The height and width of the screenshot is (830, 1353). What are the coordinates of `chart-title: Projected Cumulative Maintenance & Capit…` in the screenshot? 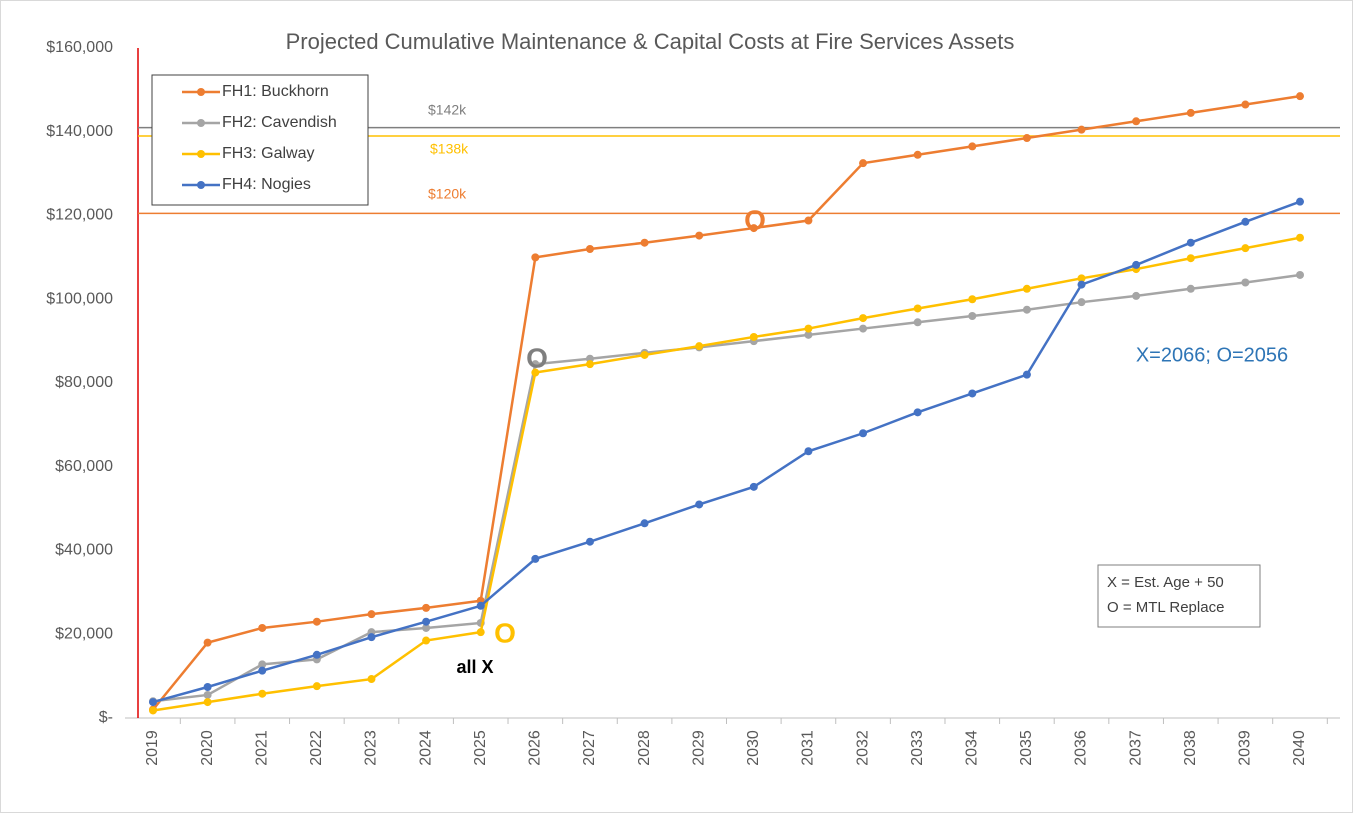 It's located at (650, 41).